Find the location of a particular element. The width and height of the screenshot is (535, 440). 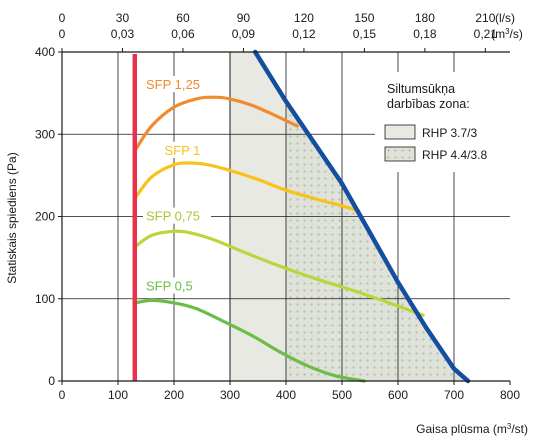

legend-label-rhp-3-7-3: RHP 3.7/3 is located at coordinates (449, 133).